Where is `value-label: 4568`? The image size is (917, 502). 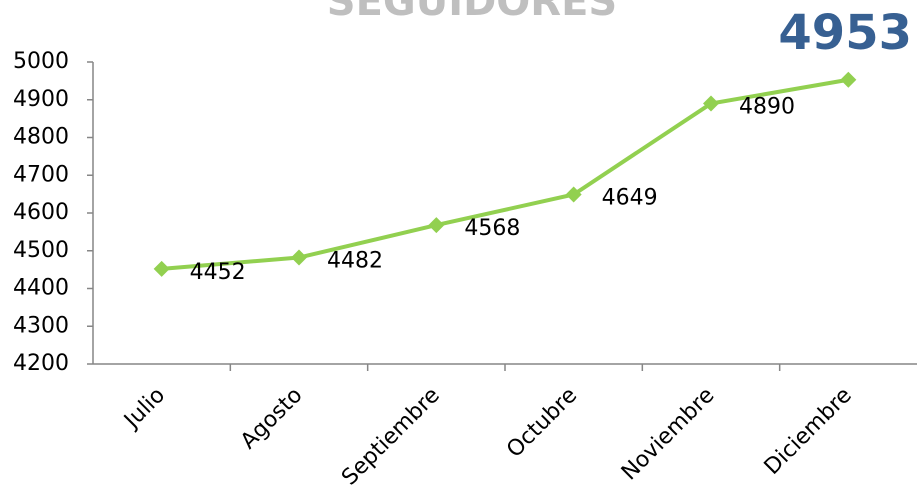 value-label: 4568 is located at coordinates (492, 228).